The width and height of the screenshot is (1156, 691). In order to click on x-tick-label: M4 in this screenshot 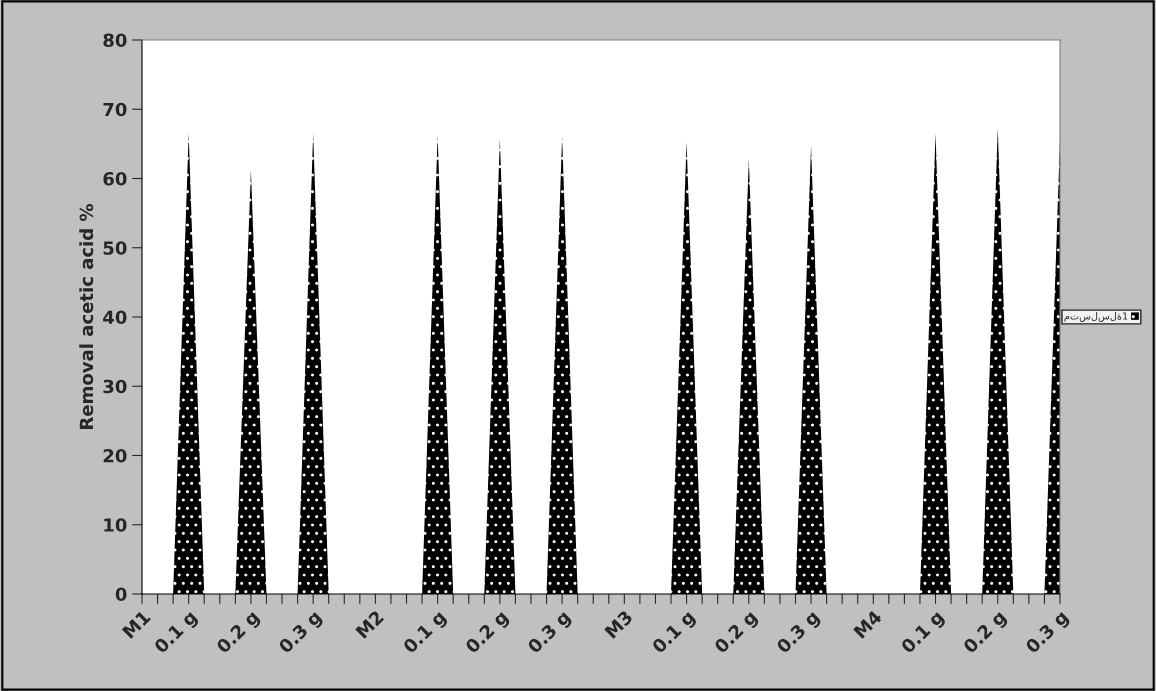, I will do `click(868, 624)`.